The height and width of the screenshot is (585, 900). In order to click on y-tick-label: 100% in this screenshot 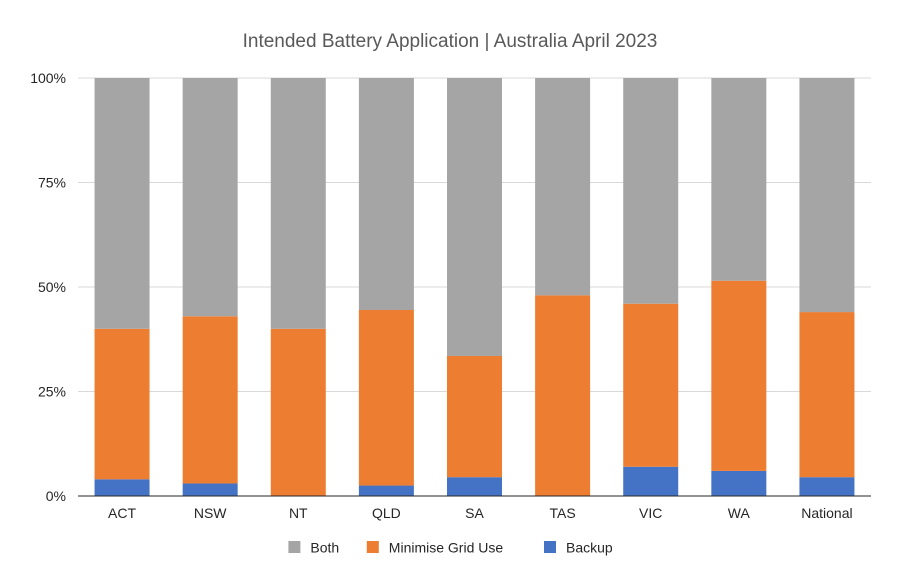, I will do `click(48, 78)`.